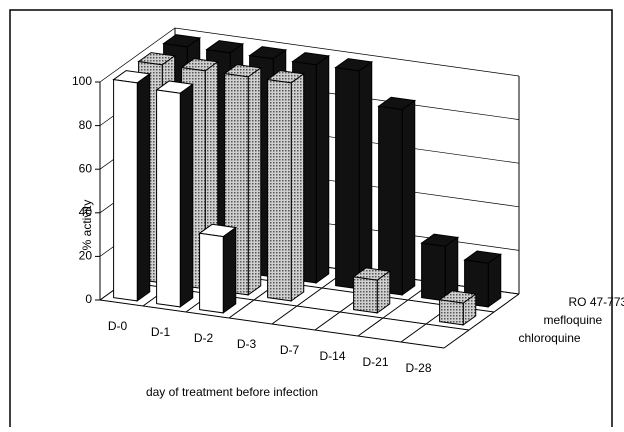 This screenshot has width=624, height=432. I want to click on y-tick-label: 60, so click(86, 168).